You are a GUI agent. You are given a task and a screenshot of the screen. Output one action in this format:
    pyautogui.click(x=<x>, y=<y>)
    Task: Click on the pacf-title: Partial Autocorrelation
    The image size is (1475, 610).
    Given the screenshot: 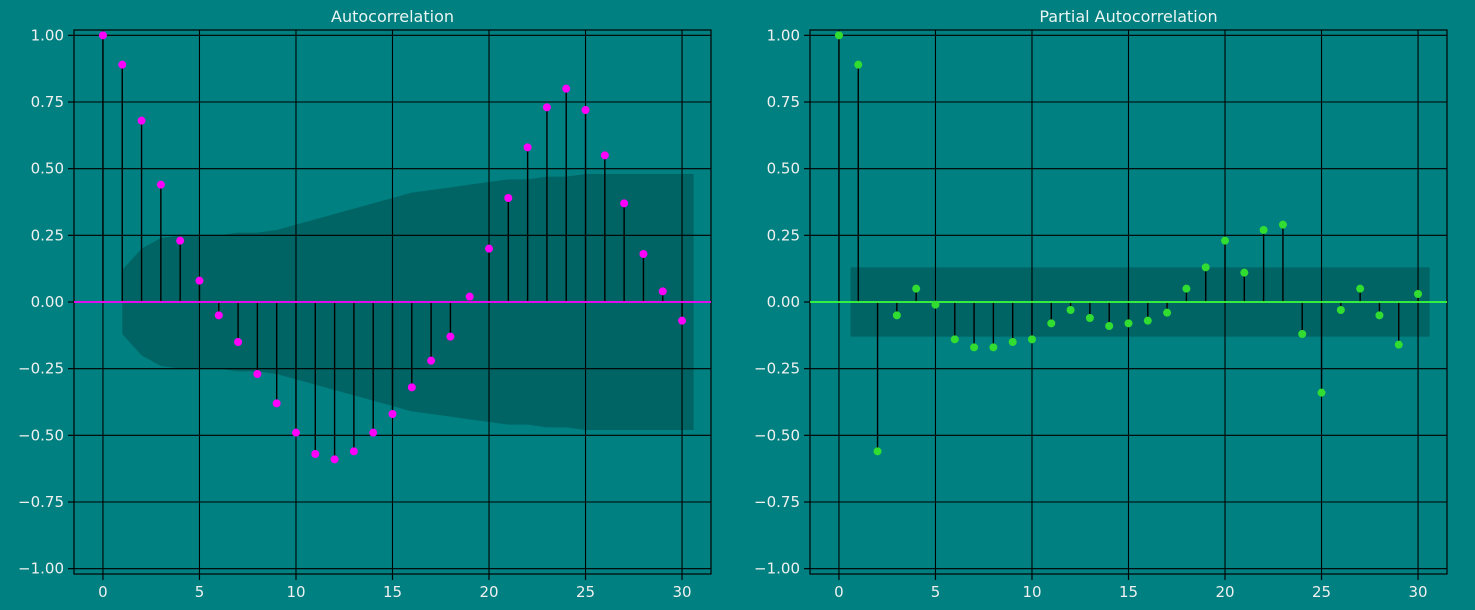 What is the action you would take?
    pyautogui.click(x=1128, y=16)
    